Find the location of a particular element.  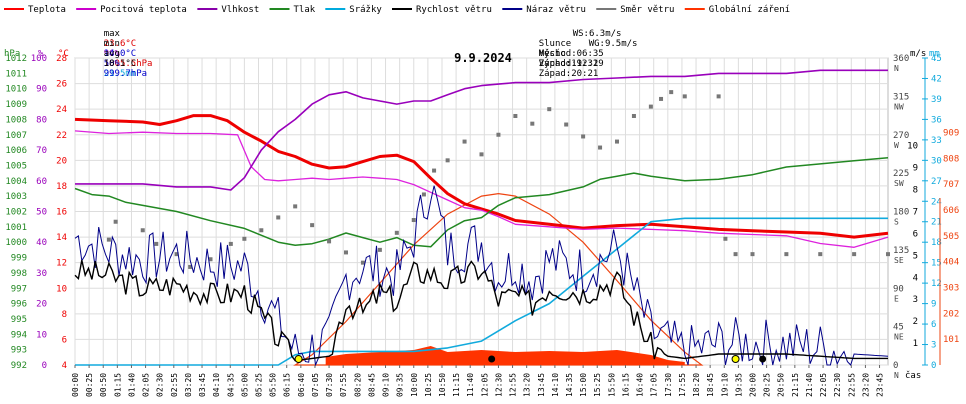

x-tick-label-52: 21:40 is located at coordinates (809, 385).